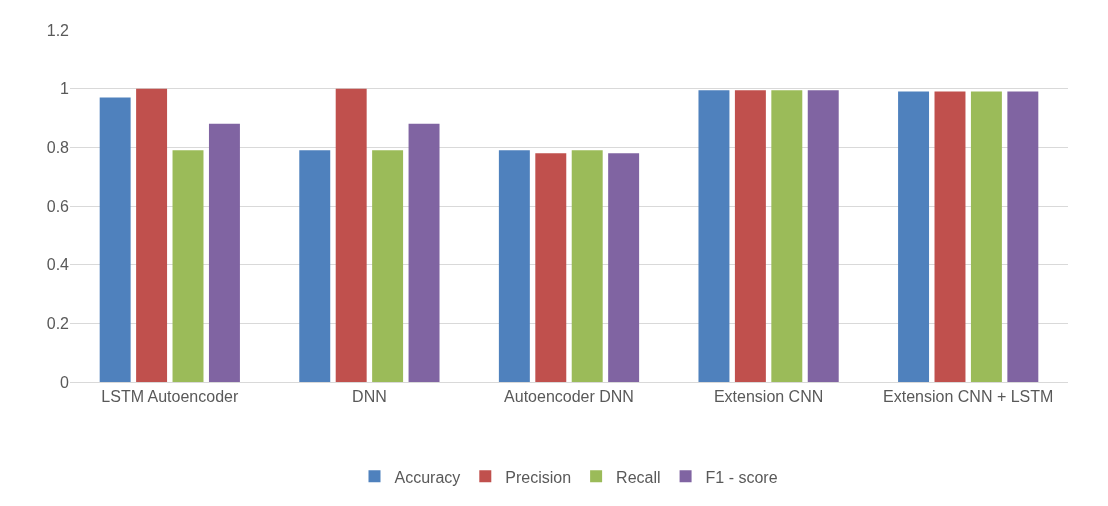  I want to click on y-tick-label: 0.2, so click(58, 323).